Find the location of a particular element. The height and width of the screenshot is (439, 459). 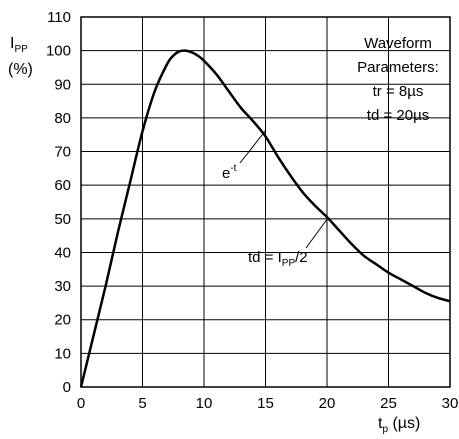

x-tick-label: 10 is located at coordinates (204, 403).